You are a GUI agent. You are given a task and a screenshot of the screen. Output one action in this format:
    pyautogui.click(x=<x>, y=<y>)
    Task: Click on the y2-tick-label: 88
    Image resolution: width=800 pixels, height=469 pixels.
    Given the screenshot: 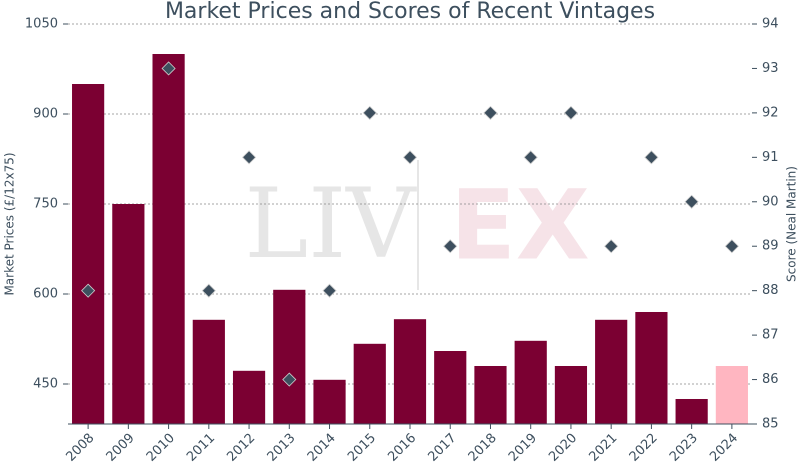 What is the action you would take?
    pyautogui.click(x=770, y=290)
    